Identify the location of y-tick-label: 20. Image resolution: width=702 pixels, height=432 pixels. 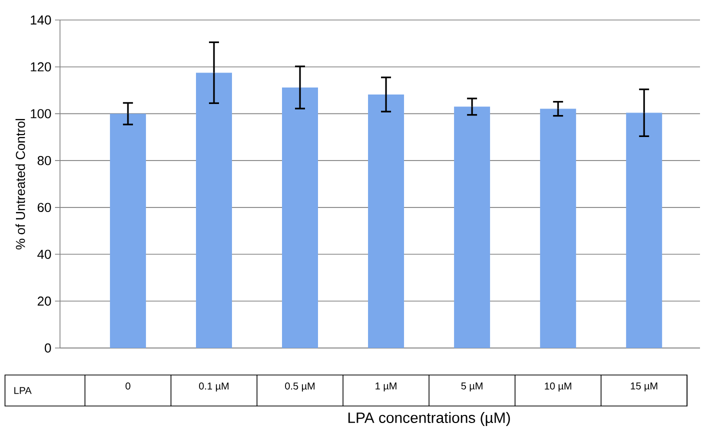
(44, 301).